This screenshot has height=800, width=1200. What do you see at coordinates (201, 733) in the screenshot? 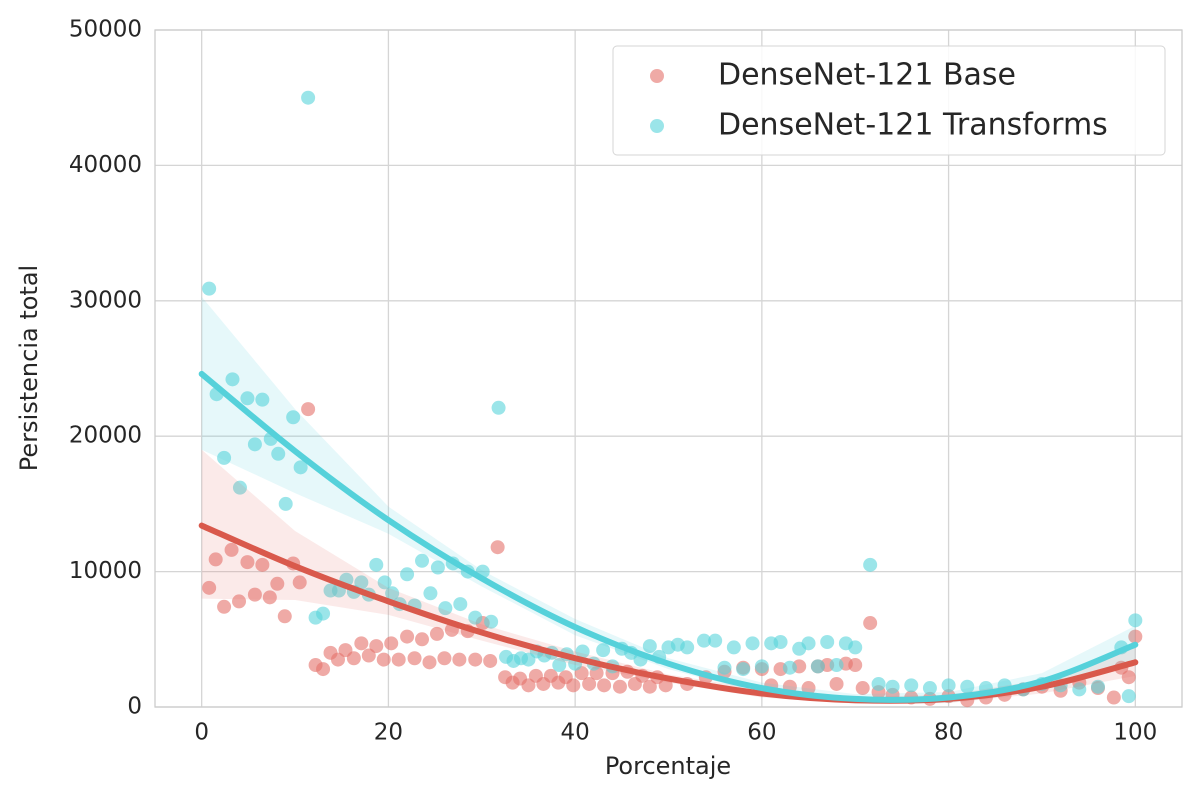
I see `x-tick-label: 0` at bounding box center [201, 733].